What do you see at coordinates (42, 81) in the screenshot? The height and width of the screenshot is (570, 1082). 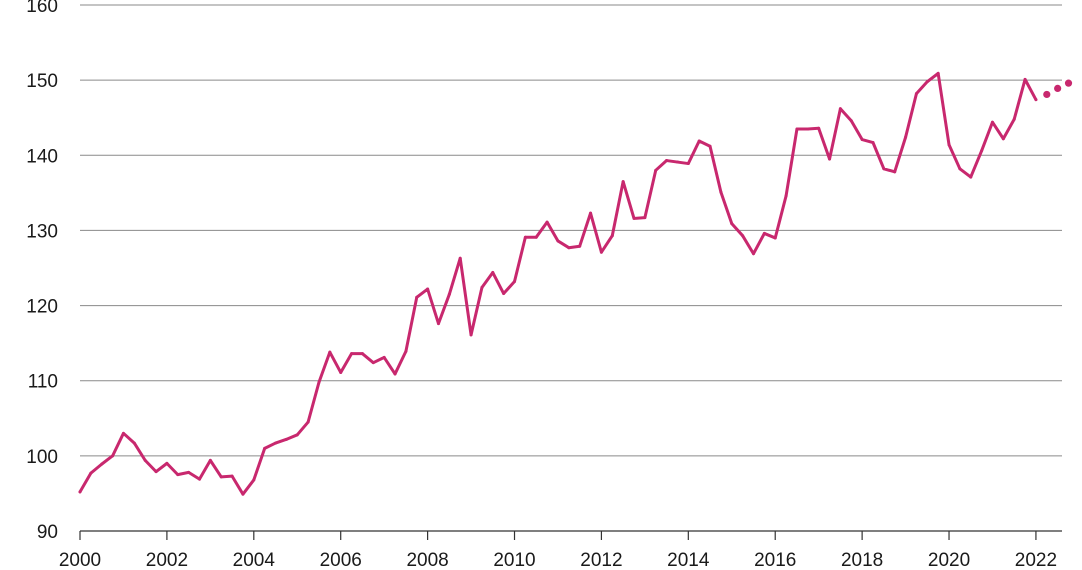 I see `y-tick-label: 150` at bounding box center [42, 81].